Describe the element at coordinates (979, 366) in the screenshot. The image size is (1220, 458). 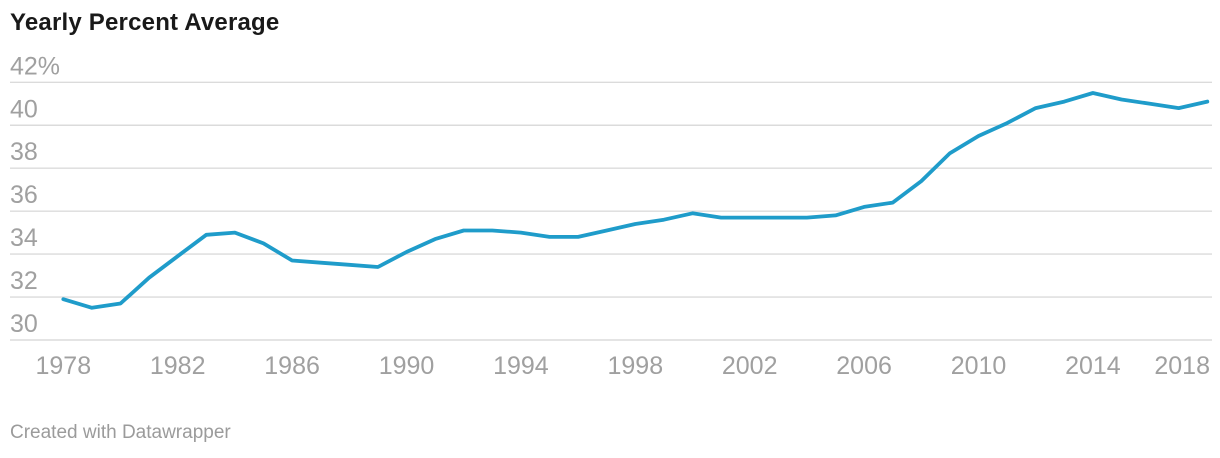
I see `x-tick-label: 2010` at that location.